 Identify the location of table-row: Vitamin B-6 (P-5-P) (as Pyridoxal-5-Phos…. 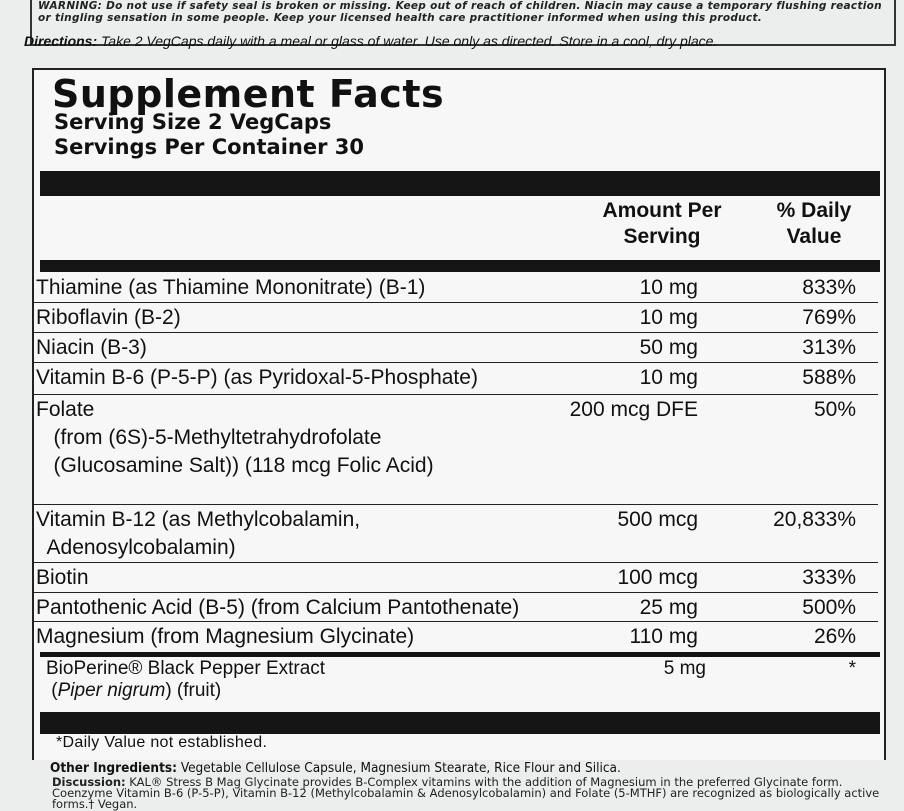
(456, 379).